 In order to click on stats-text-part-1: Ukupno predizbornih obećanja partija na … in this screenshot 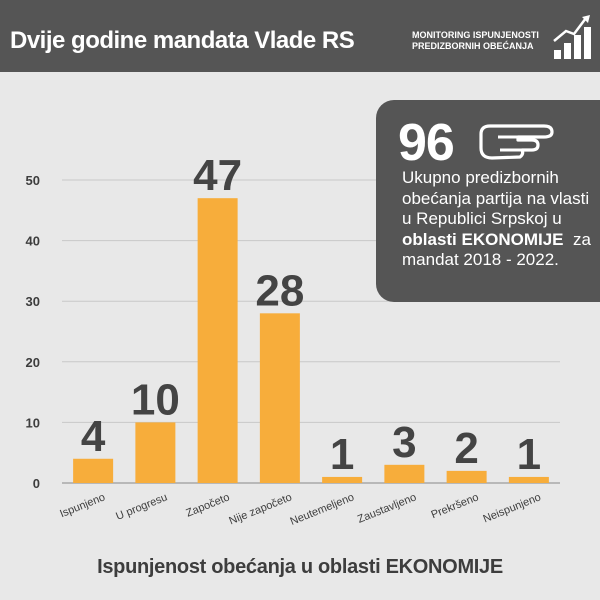, I will do `click(496, 198)`.